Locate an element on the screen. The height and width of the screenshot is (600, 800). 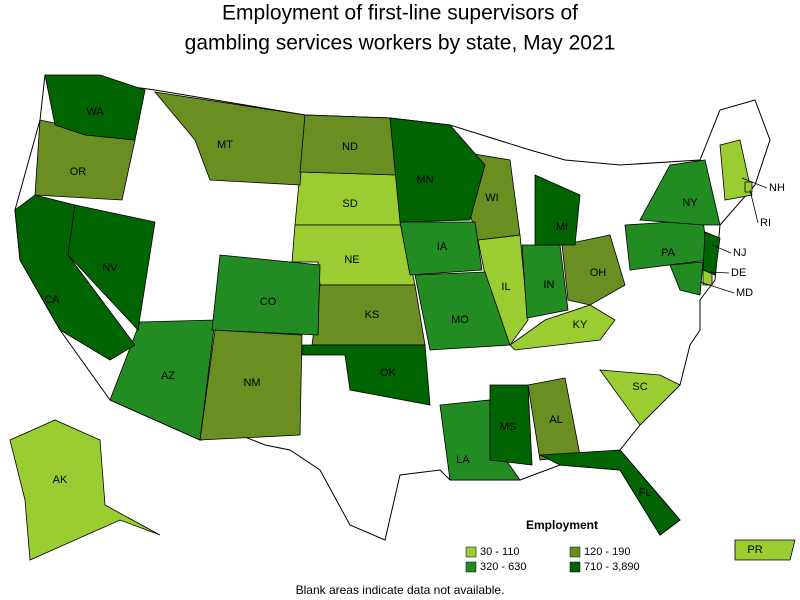
state-label: IL is located at coordinates (505, 287).